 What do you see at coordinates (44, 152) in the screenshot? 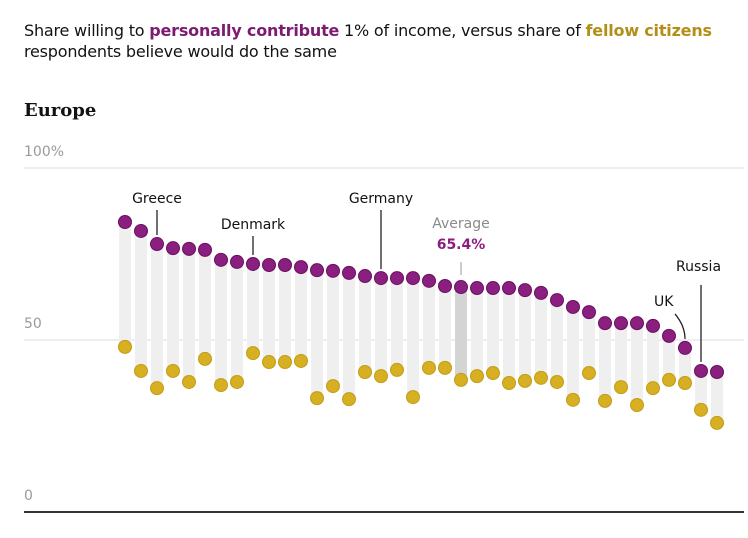
I see `y-tick-label: 100%` at bounding box center [44, 152].